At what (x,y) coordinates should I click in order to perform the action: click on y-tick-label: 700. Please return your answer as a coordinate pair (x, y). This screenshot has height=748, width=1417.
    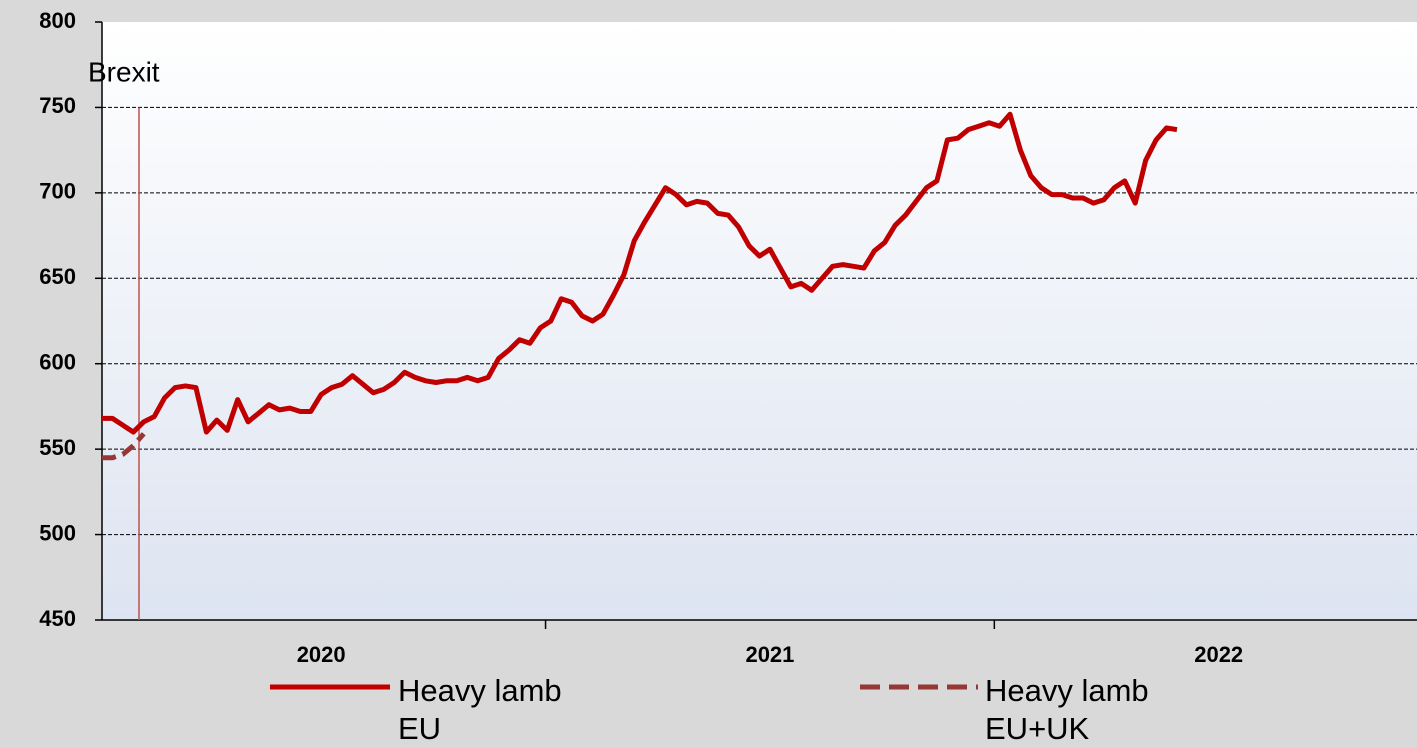
    Looking at the image, I should click on (57, 191).